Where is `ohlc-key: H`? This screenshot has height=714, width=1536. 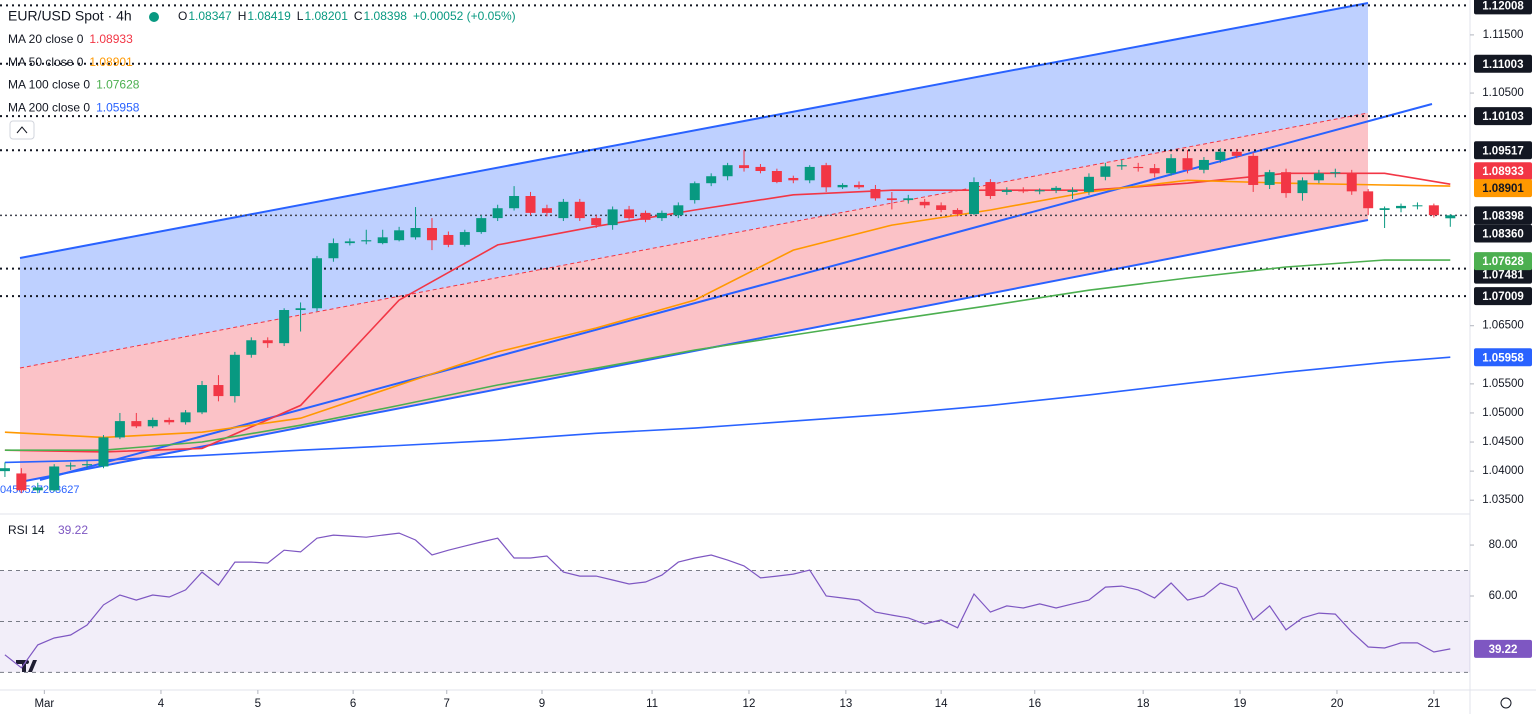
ohlc-key: H is located at coordinates (242, 16).